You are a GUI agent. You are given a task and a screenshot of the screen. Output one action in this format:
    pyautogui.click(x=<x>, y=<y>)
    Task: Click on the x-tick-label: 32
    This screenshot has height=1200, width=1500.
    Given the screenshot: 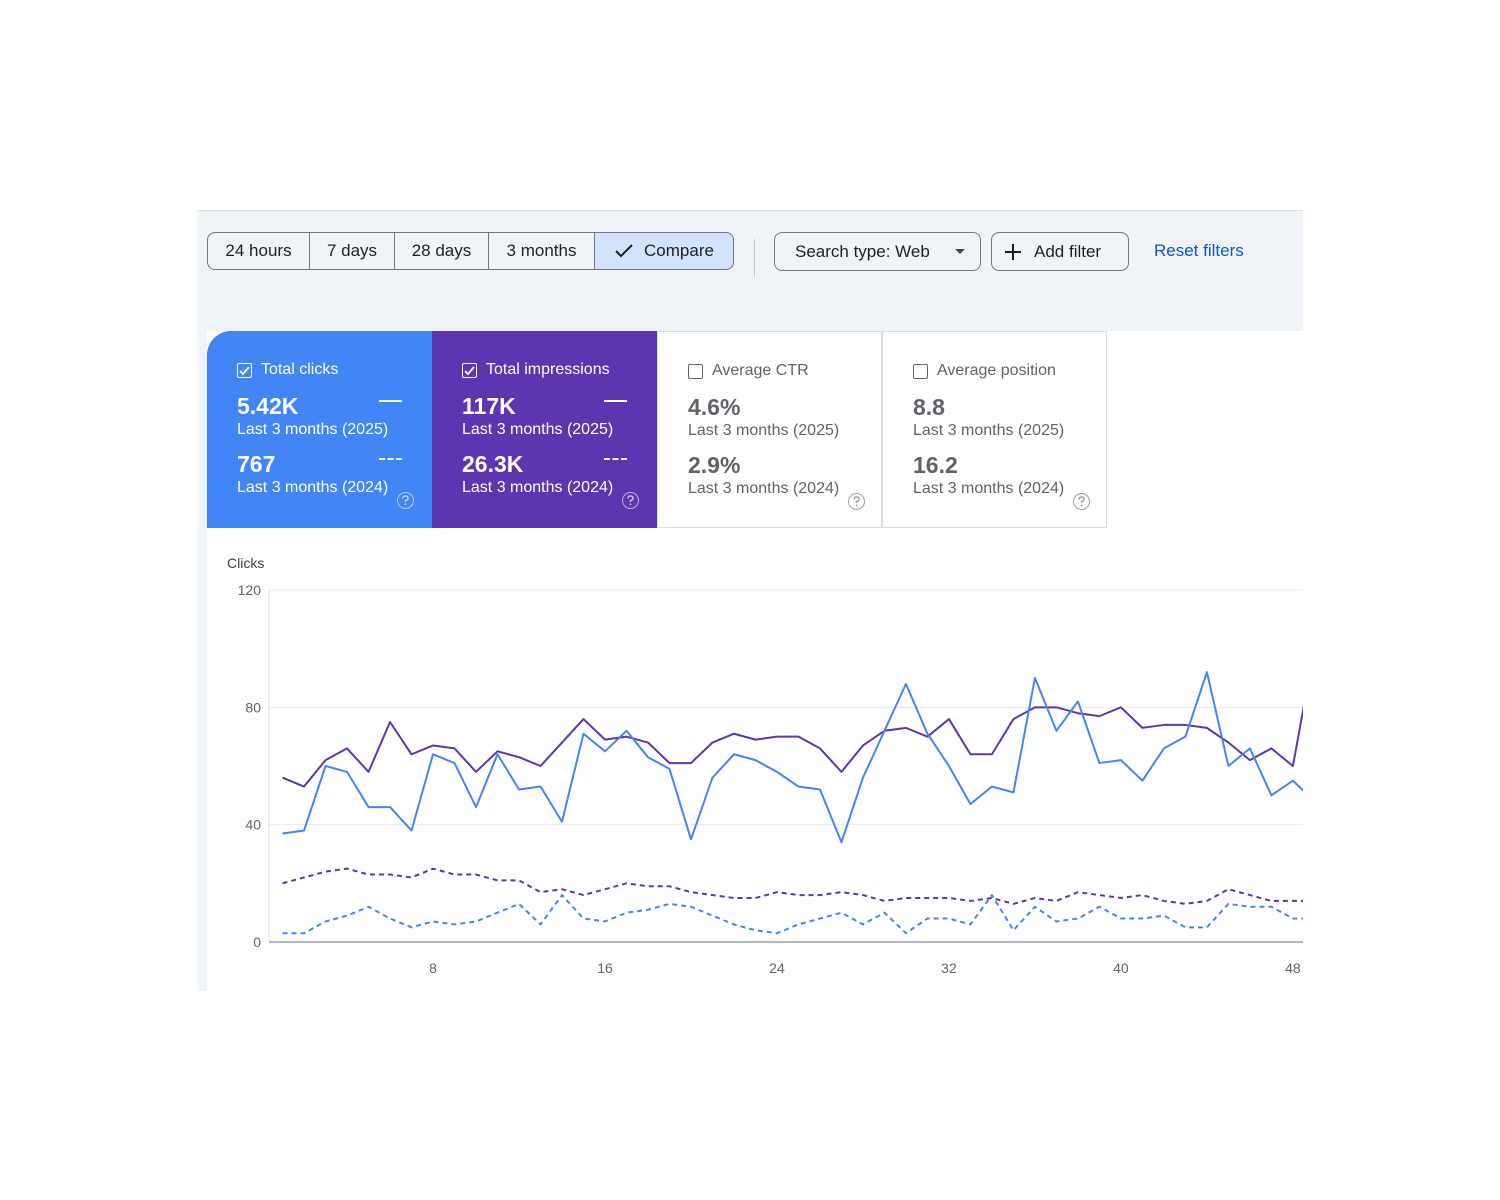 What is the action you would take?
    pyautogui.click(x=949, y=968)
    